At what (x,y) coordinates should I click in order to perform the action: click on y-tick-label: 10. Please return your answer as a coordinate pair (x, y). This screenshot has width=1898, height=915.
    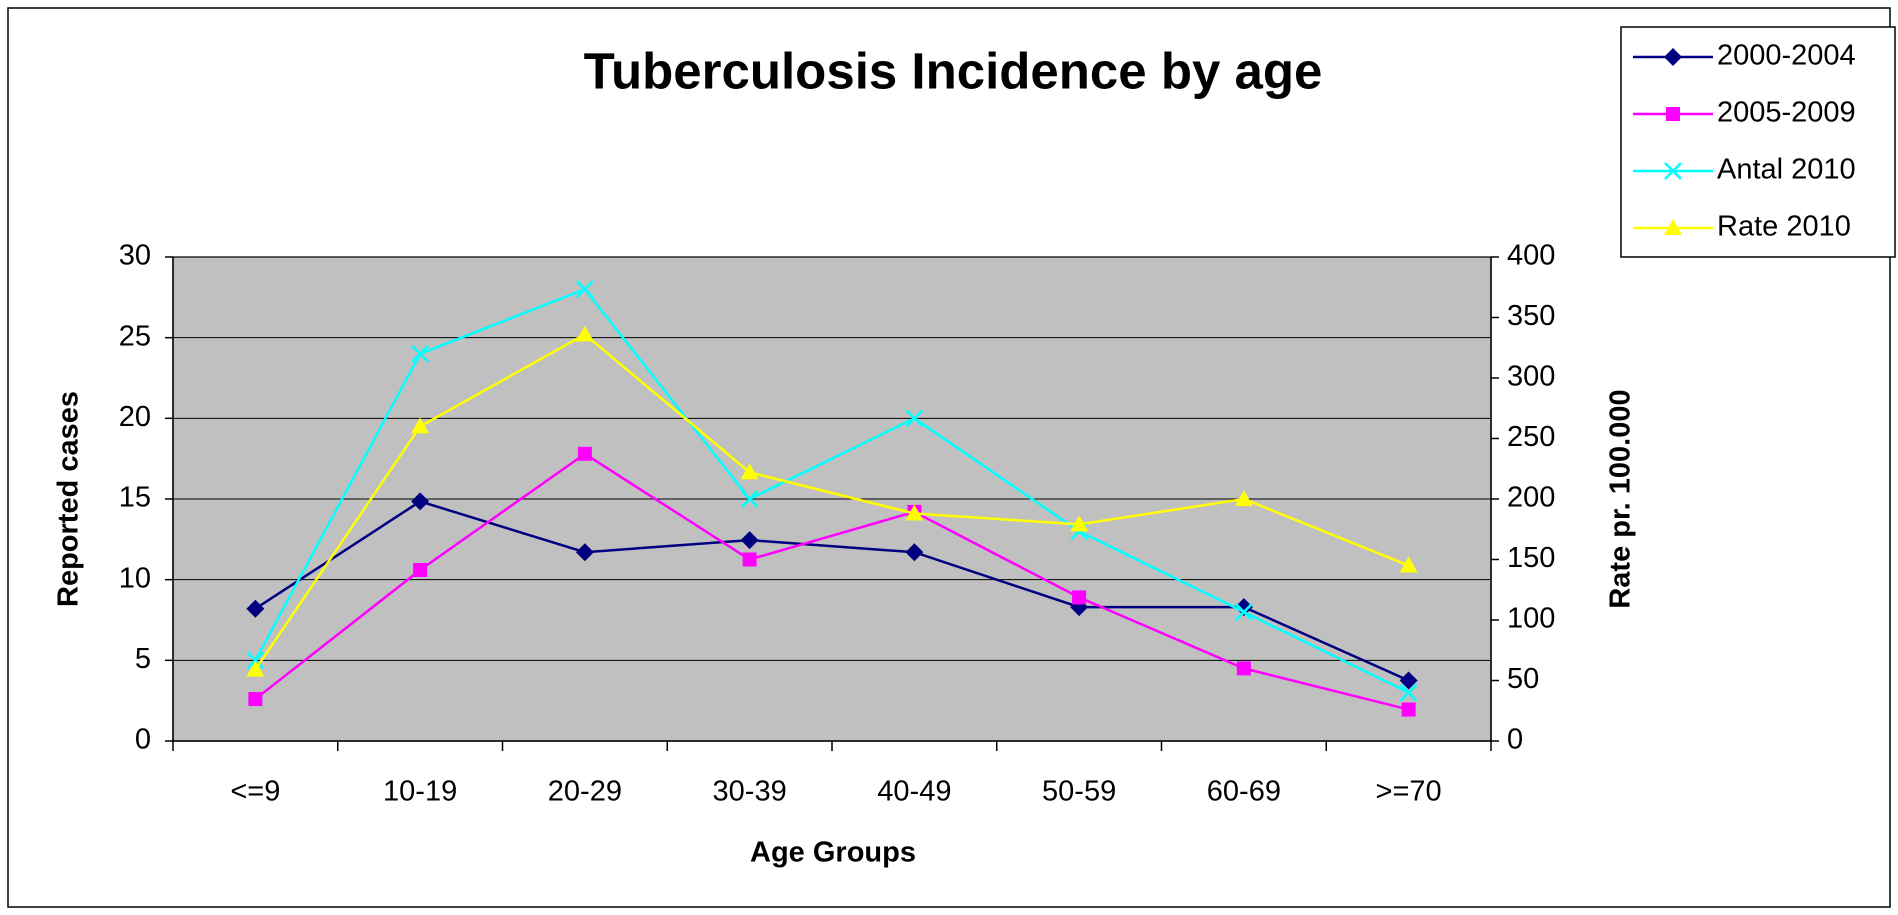
    Looking at the image, I should click on (135, 578).